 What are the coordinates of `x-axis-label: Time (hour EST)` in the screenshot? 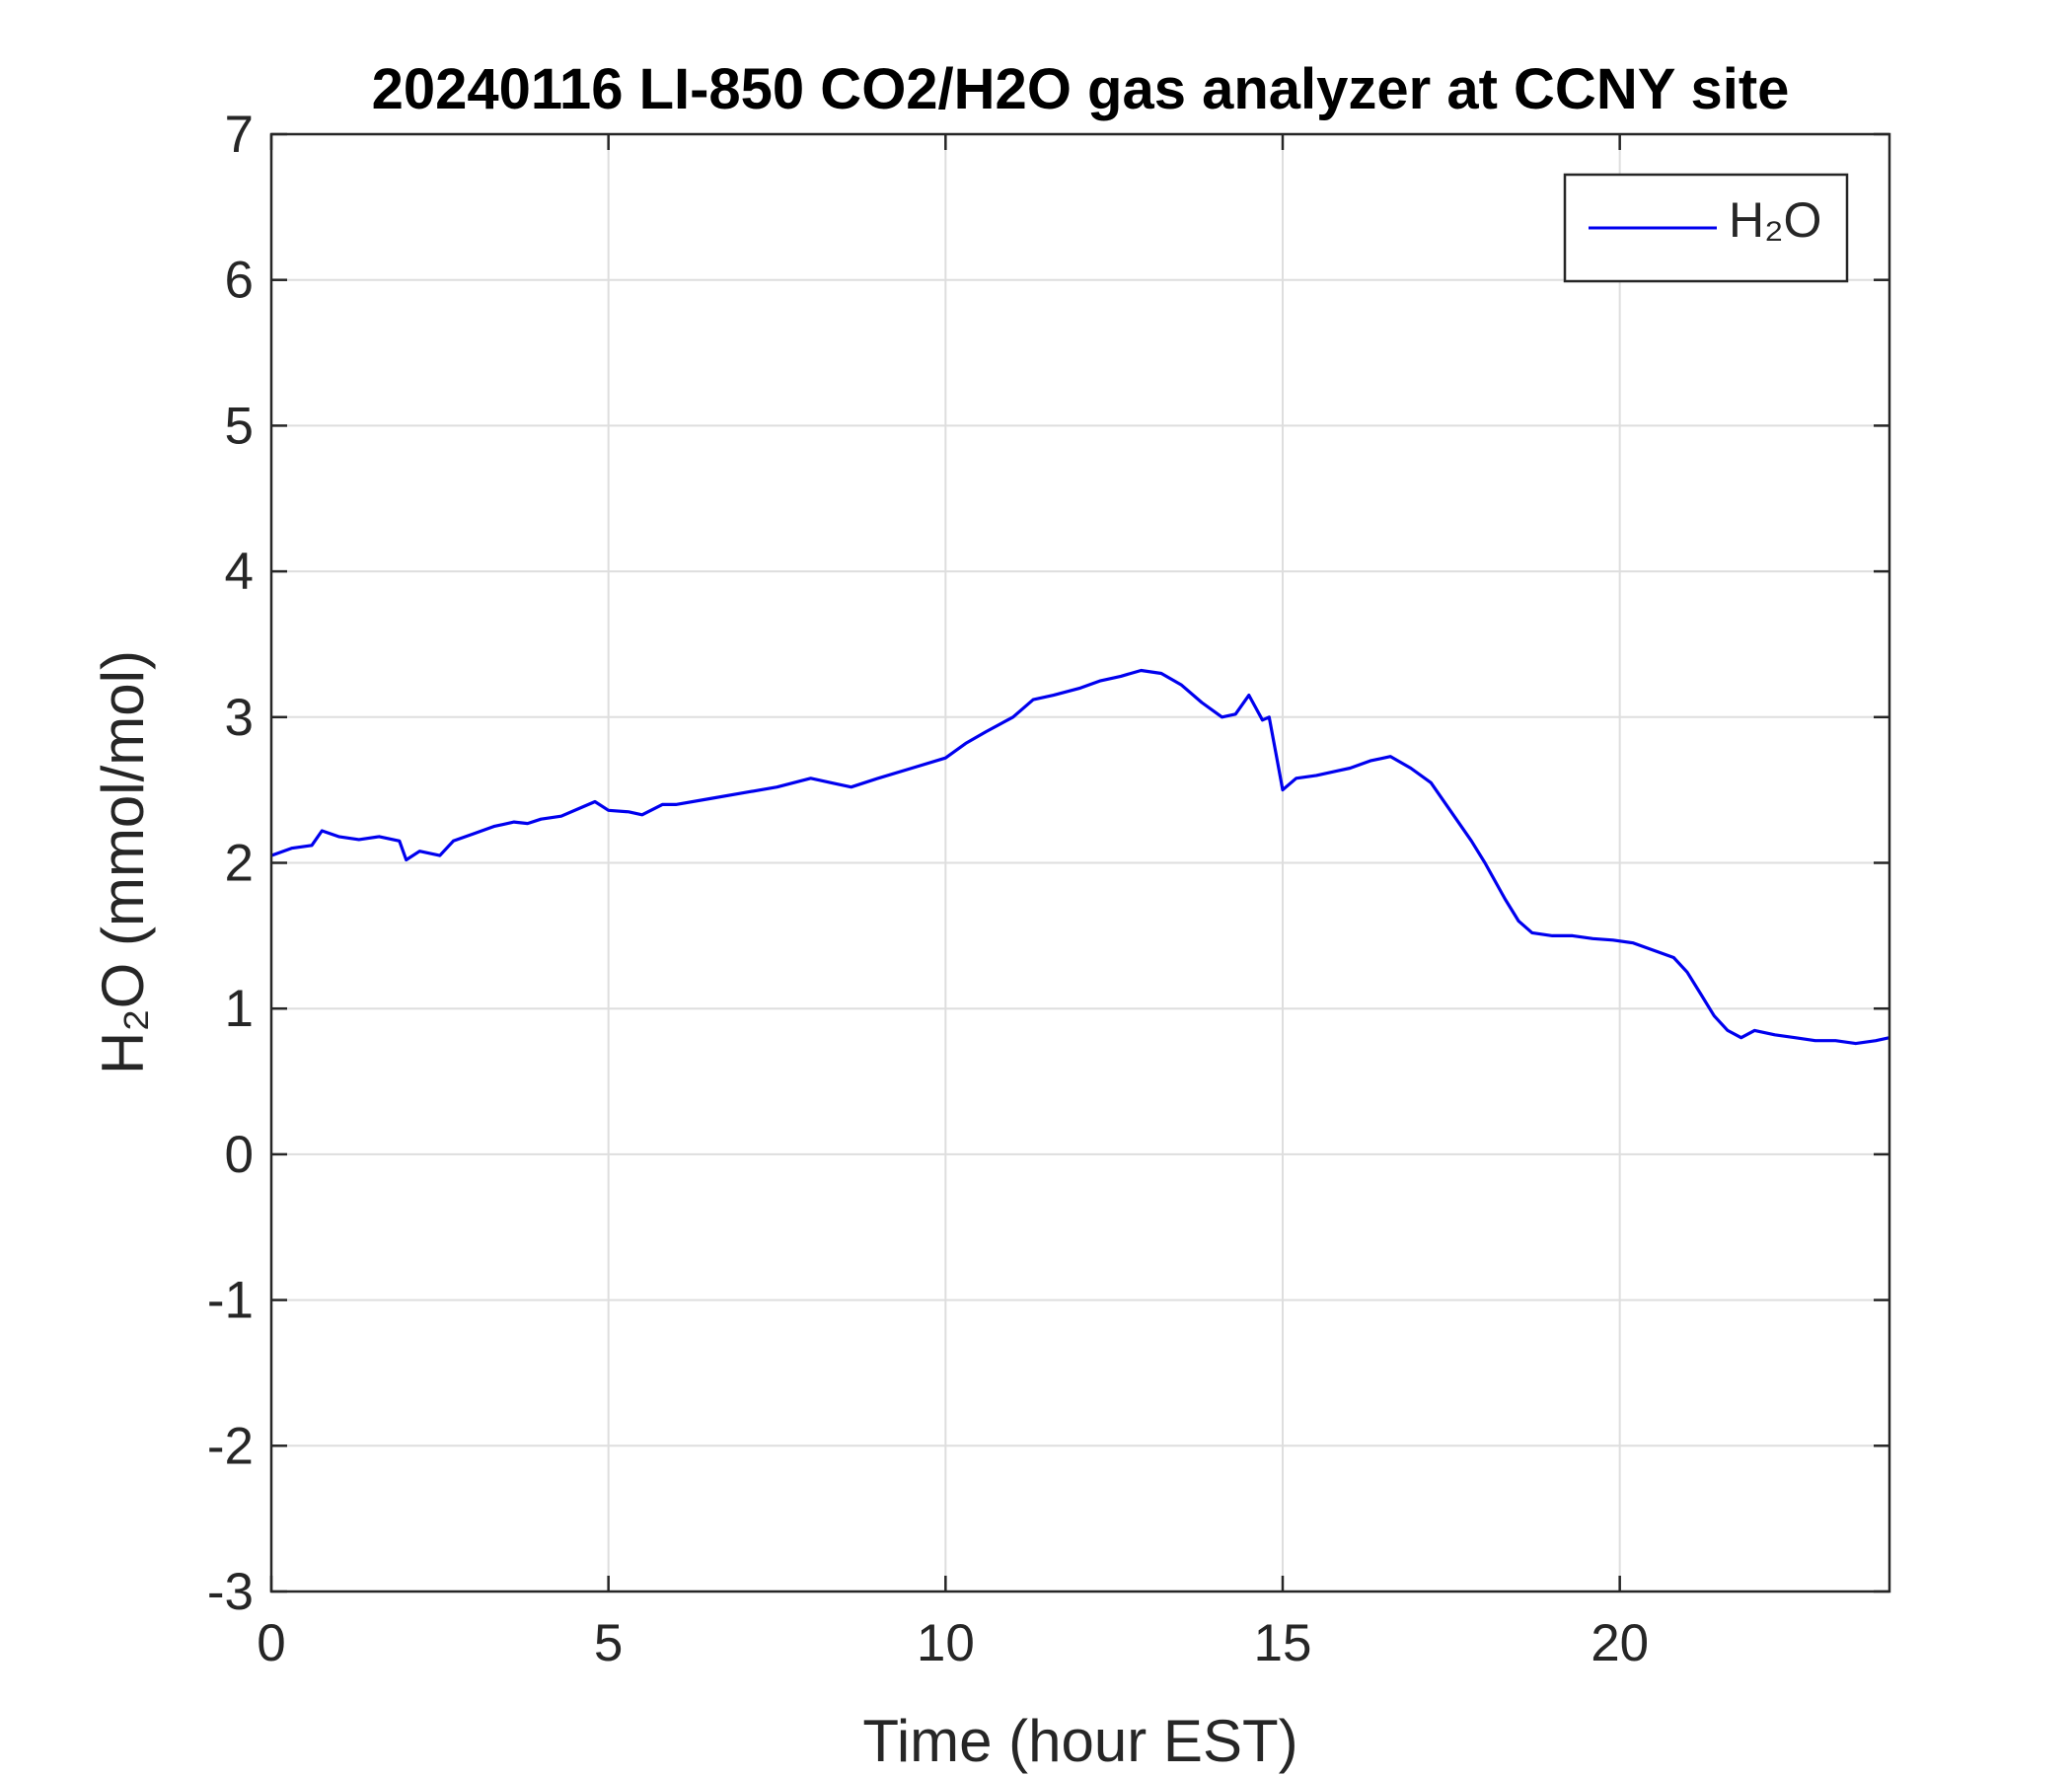 It's located at (1079, 1741).